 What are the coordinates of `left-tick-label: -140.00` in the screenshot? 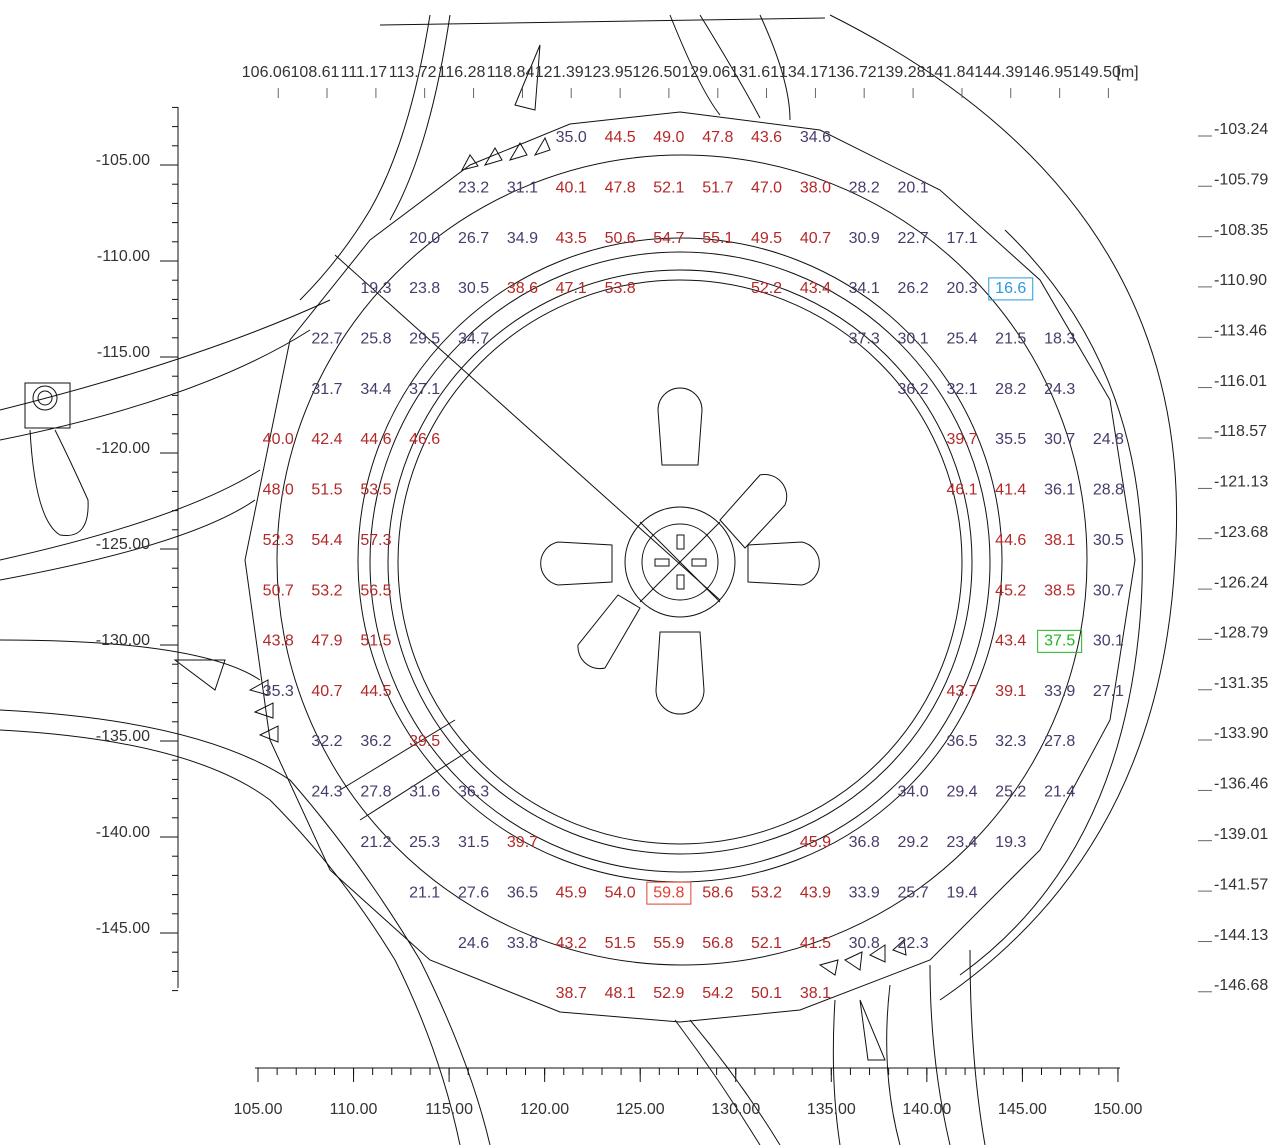 It's located at (123, 832).